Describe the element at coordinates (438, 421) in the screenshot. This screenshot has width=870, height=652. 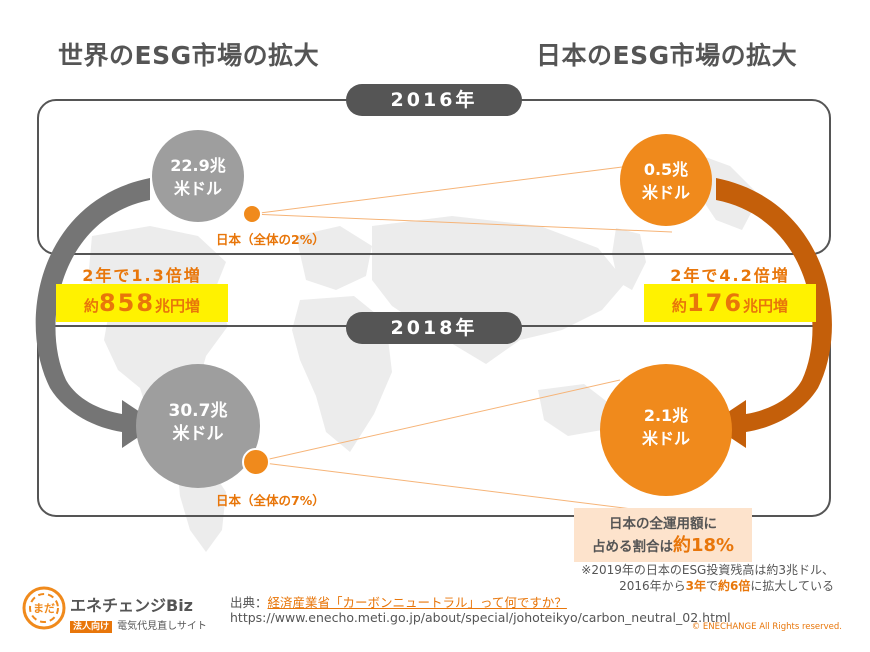
I see `connector-2018-top` at that location.